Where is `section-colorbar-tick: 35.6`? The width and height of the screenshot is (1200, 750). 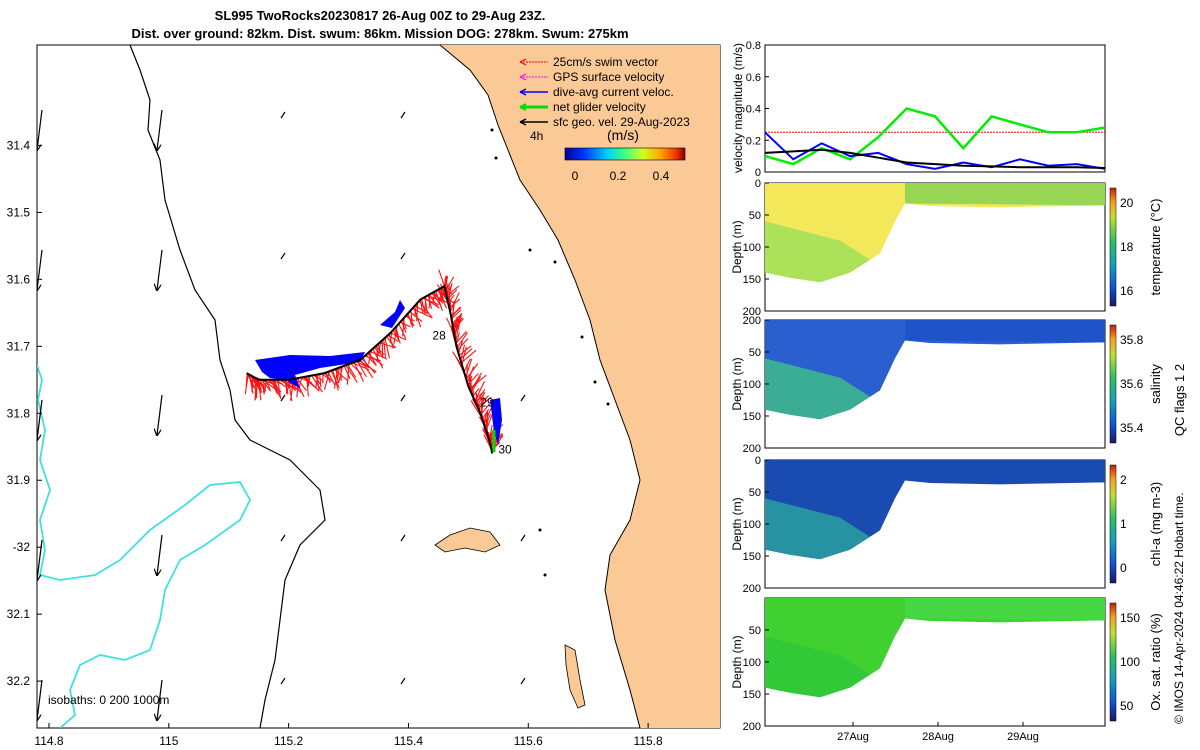 section-colorbar-tick: 35.6 is located at coordinates (1132, 384).